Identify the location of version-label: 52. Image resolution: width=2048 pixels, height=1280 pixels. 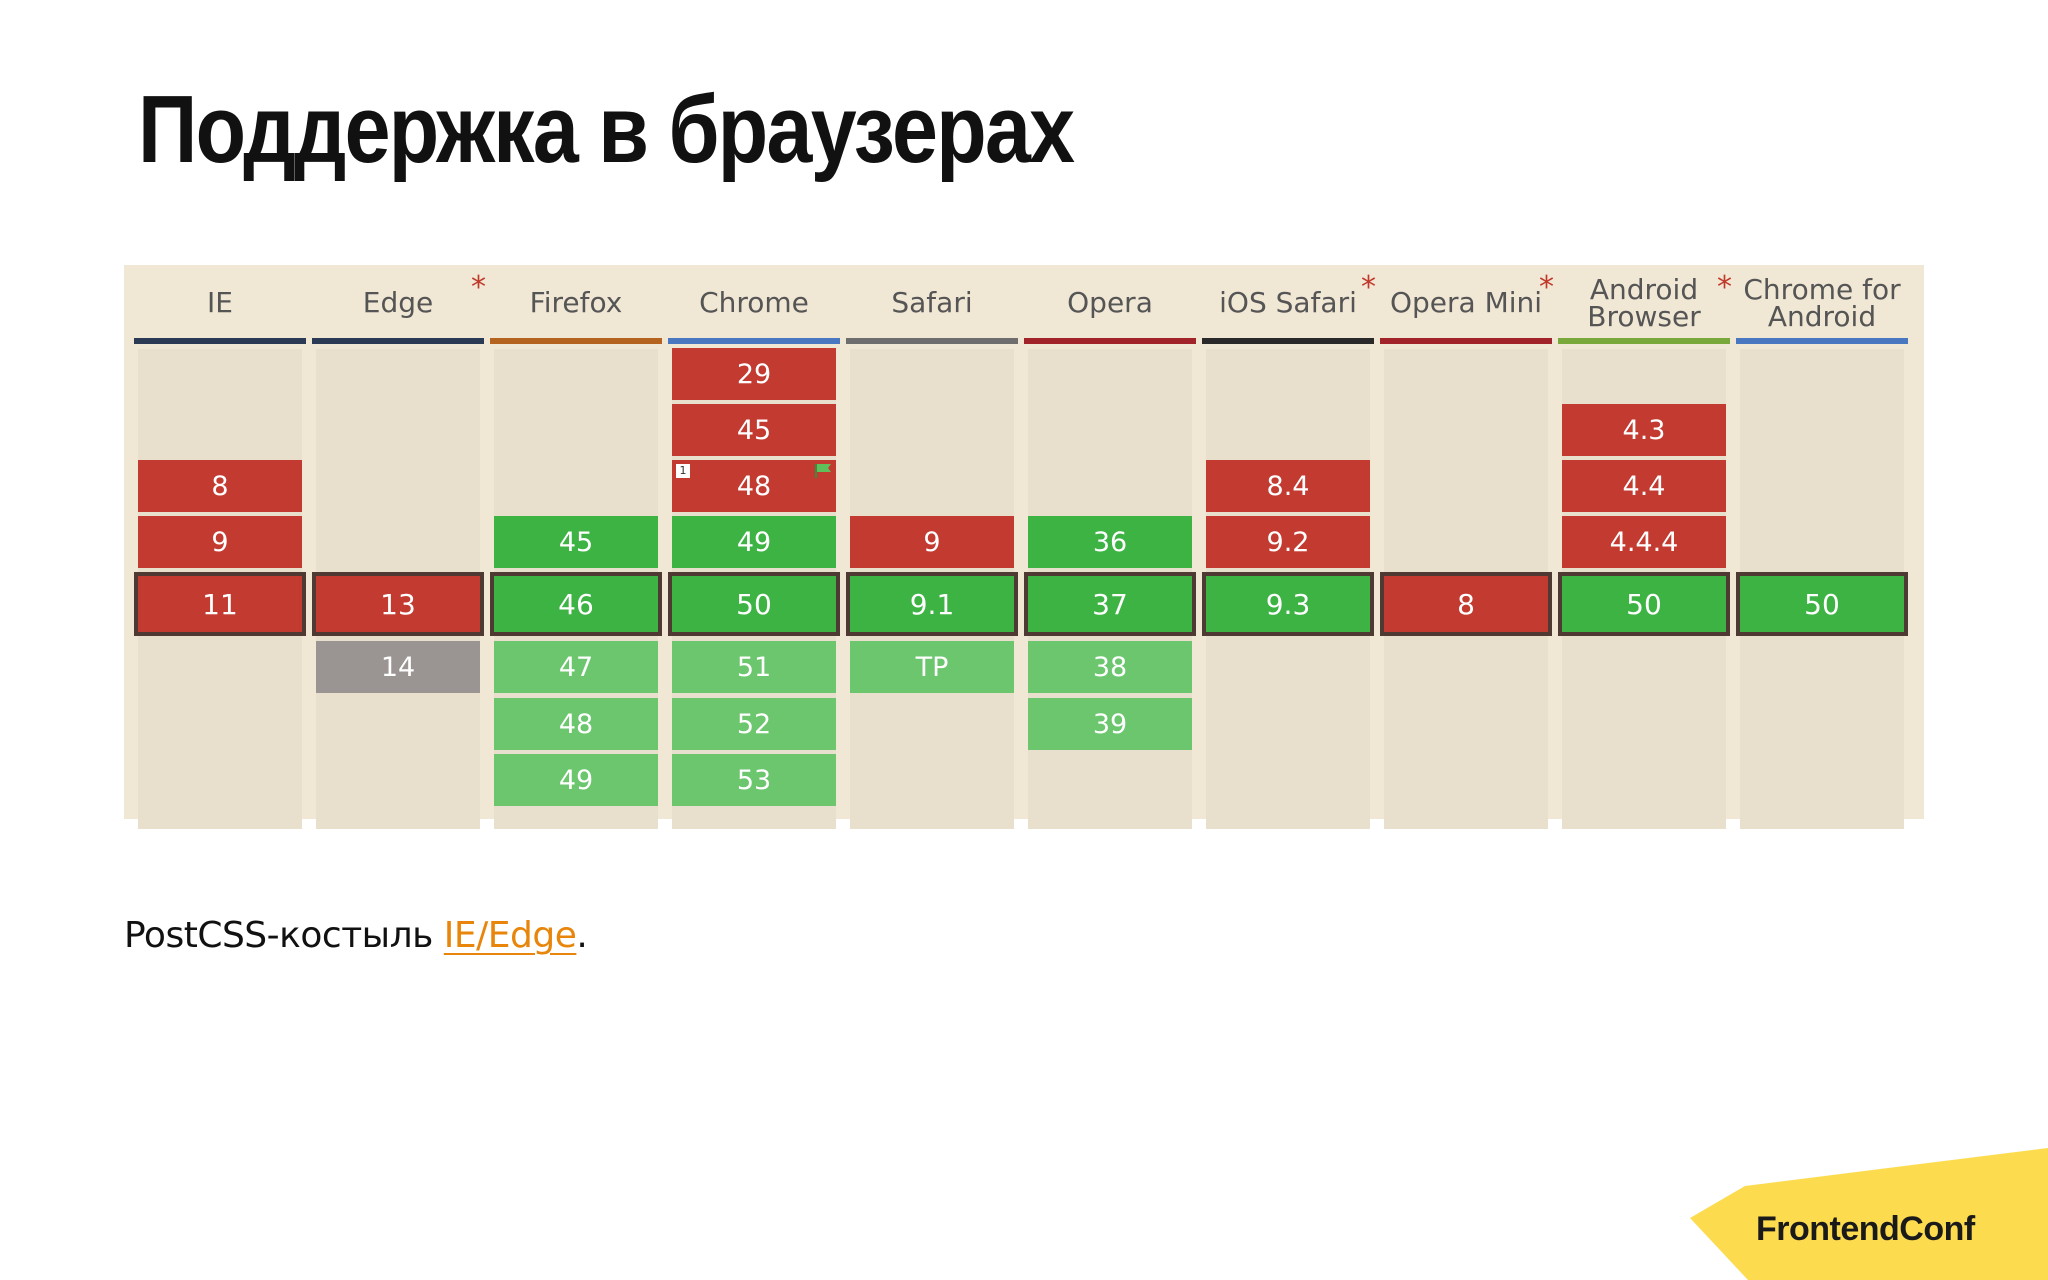
(754, 724).